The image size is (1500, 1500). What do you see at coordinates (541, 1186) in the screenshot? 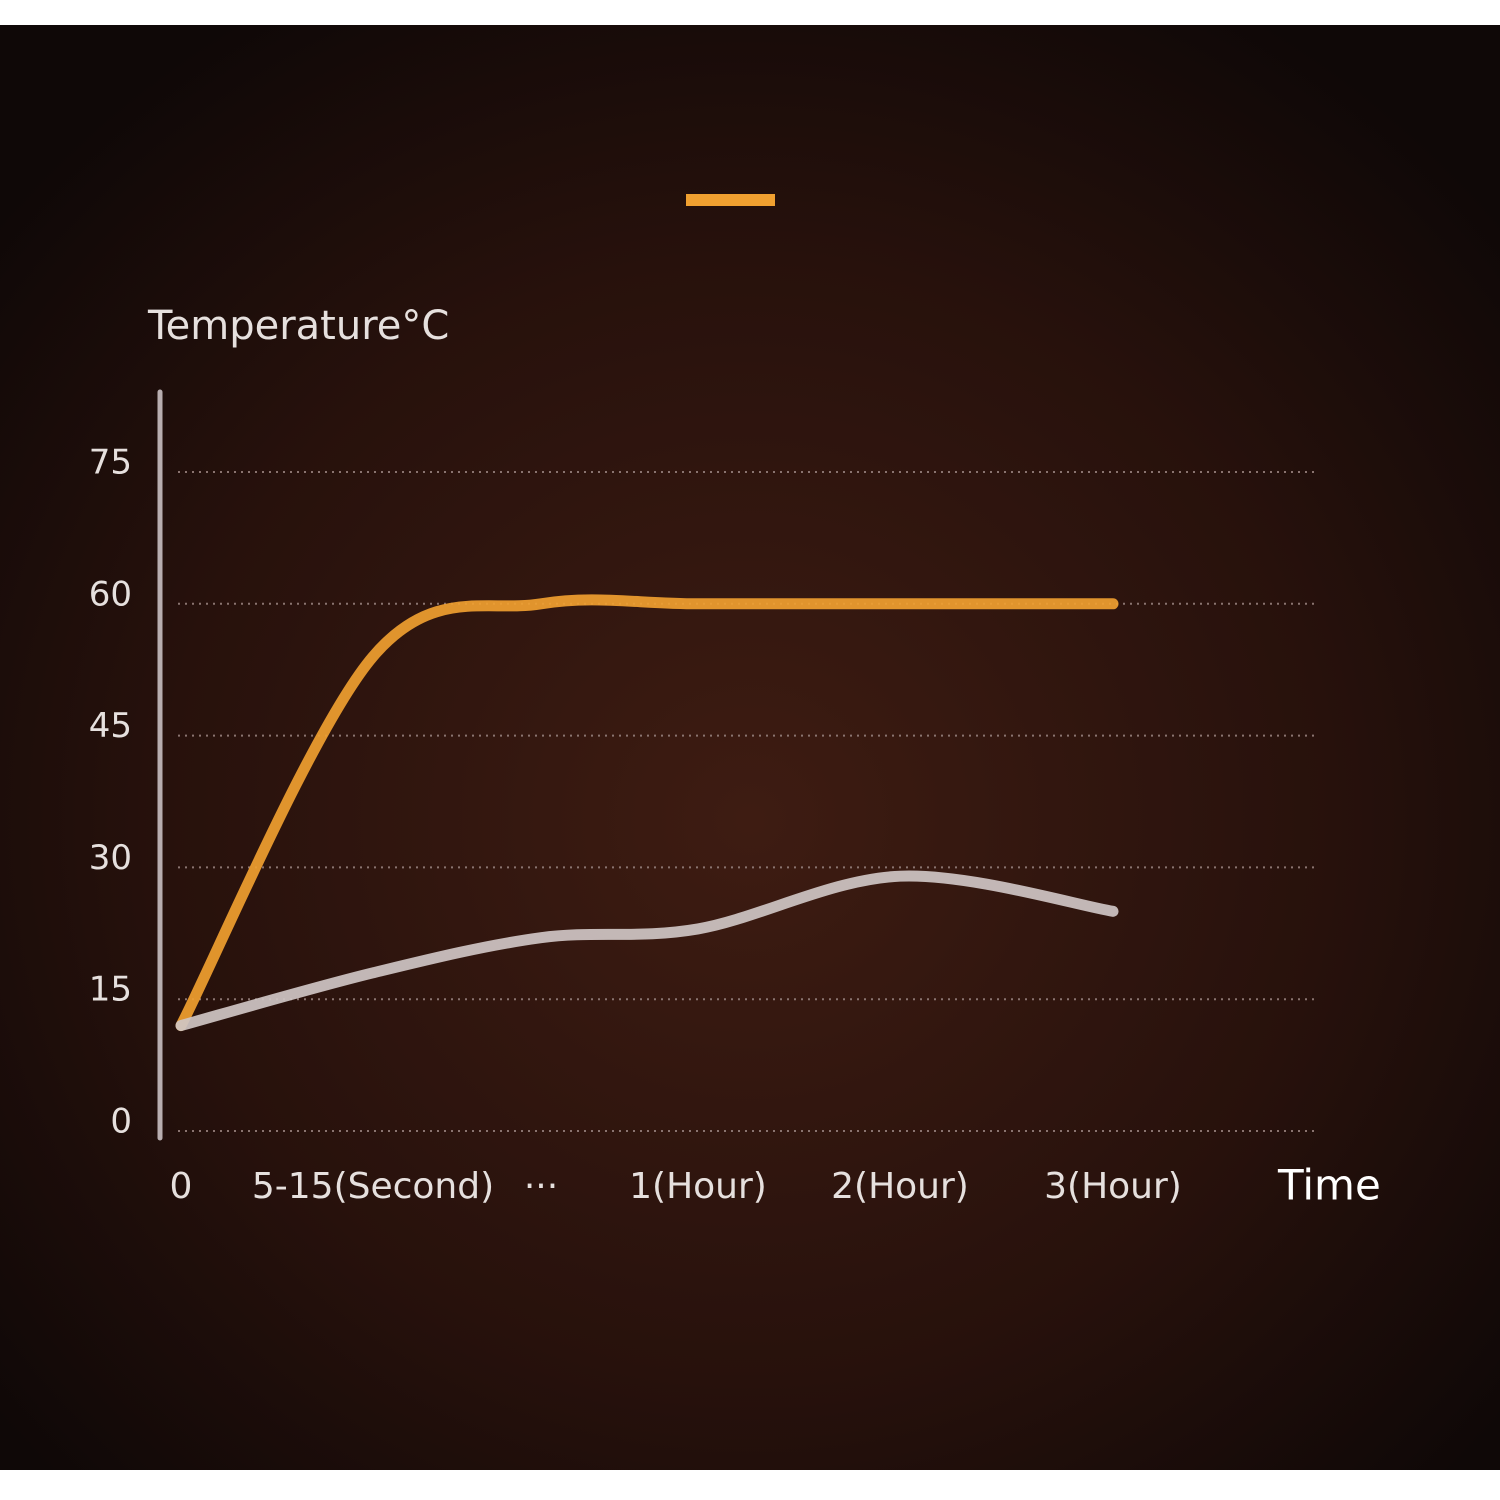
I see `x-tick-label: ···` at bounding box center [541, 1186].